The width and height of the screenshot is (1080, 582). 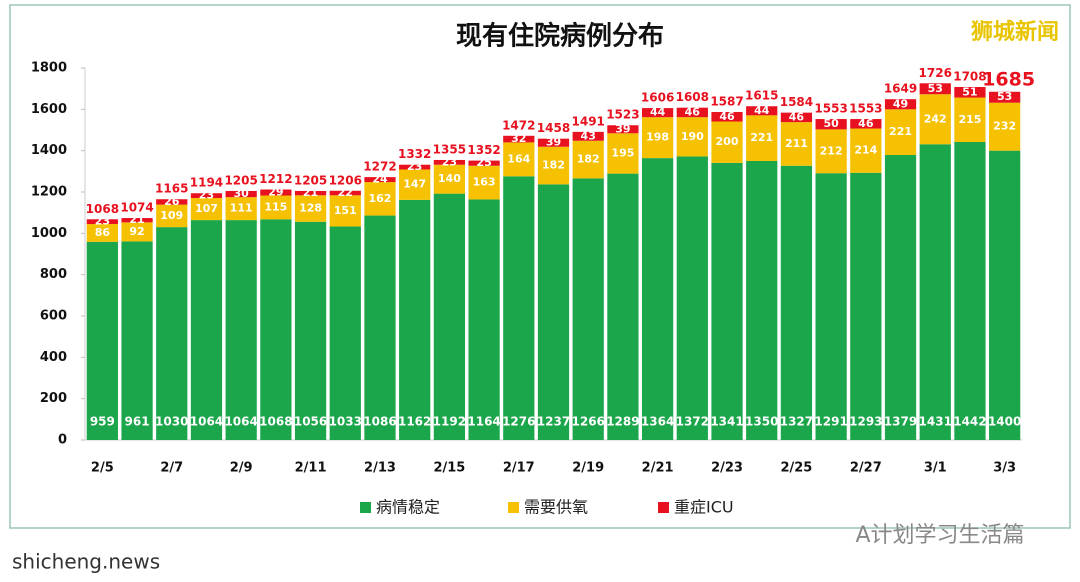 I want to click on data-label: 1289, so click(x=622, y=422).